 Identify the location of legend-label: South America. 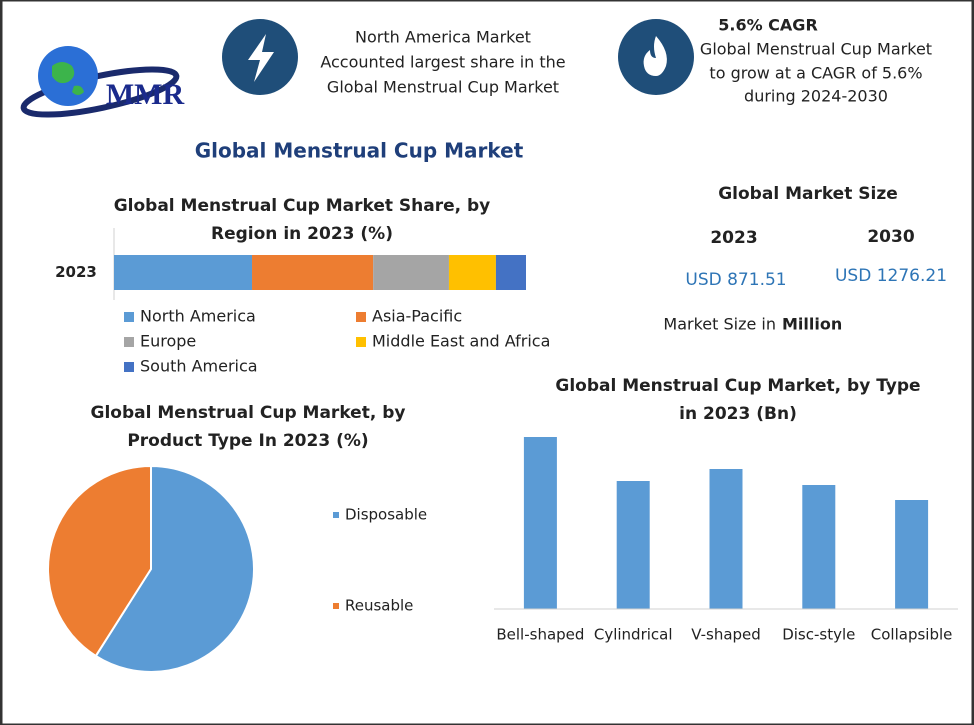
(199, 366).